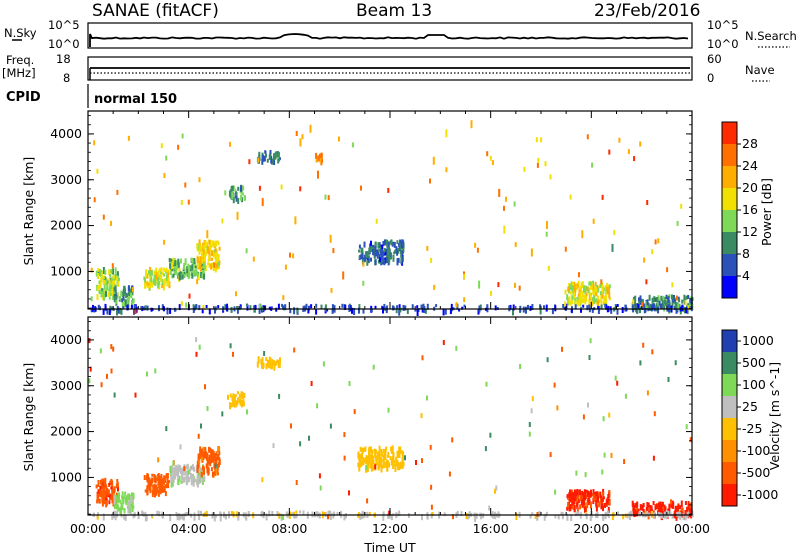  Describe the element at coordinates (28, 211) in the screenshot. I see `power-y-label: Slant Range [km]` at that location.